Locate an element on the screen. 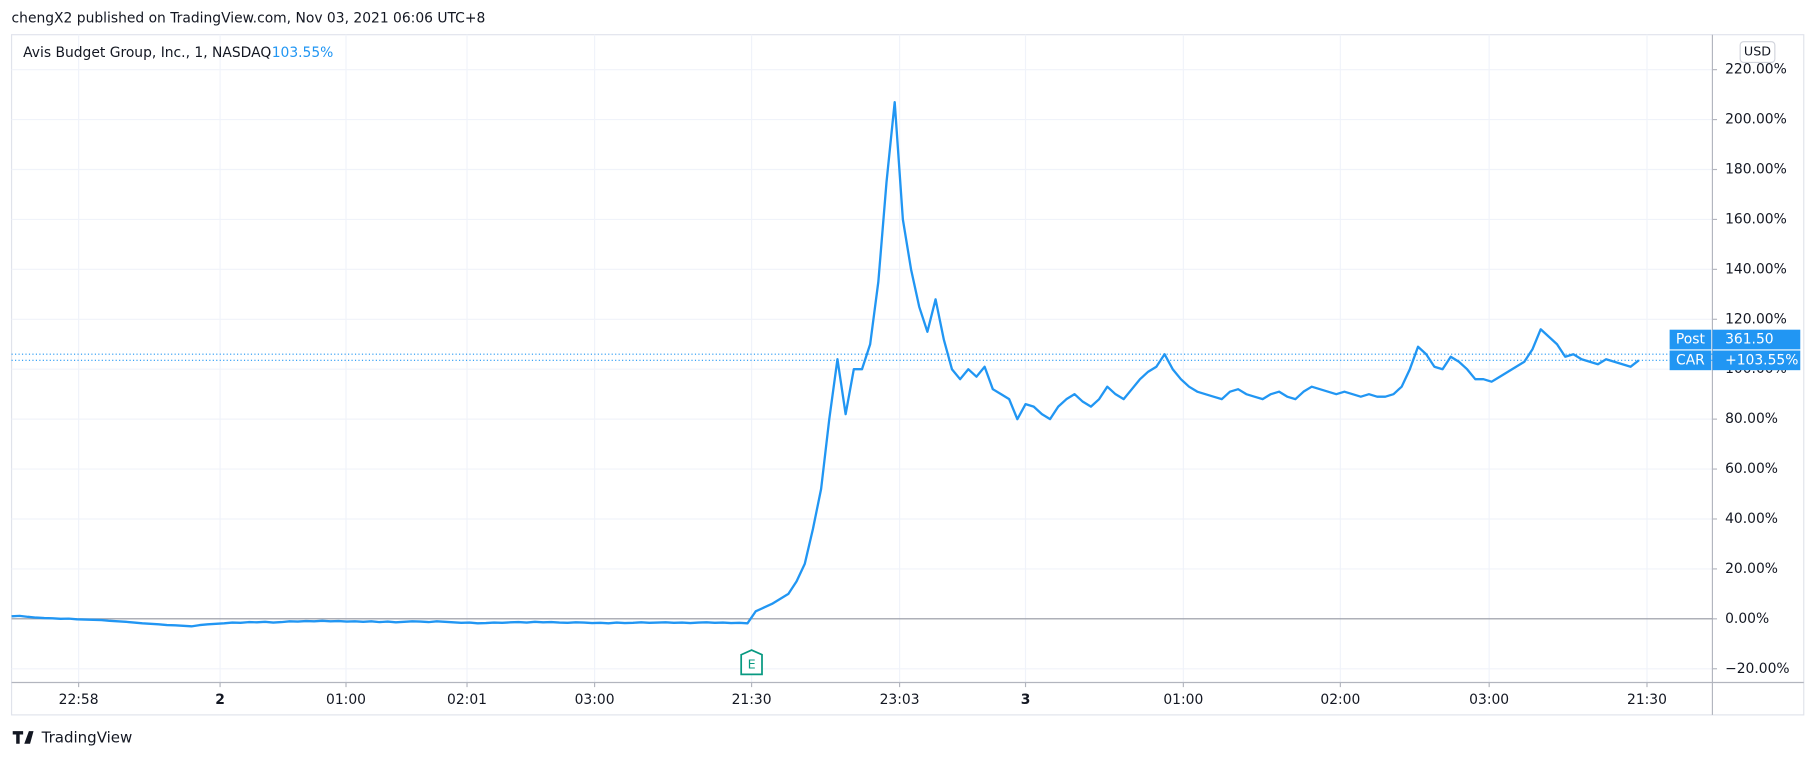 This screenshot has height=760, width=1813. last-value-box is located at coordinates (1756, 360).